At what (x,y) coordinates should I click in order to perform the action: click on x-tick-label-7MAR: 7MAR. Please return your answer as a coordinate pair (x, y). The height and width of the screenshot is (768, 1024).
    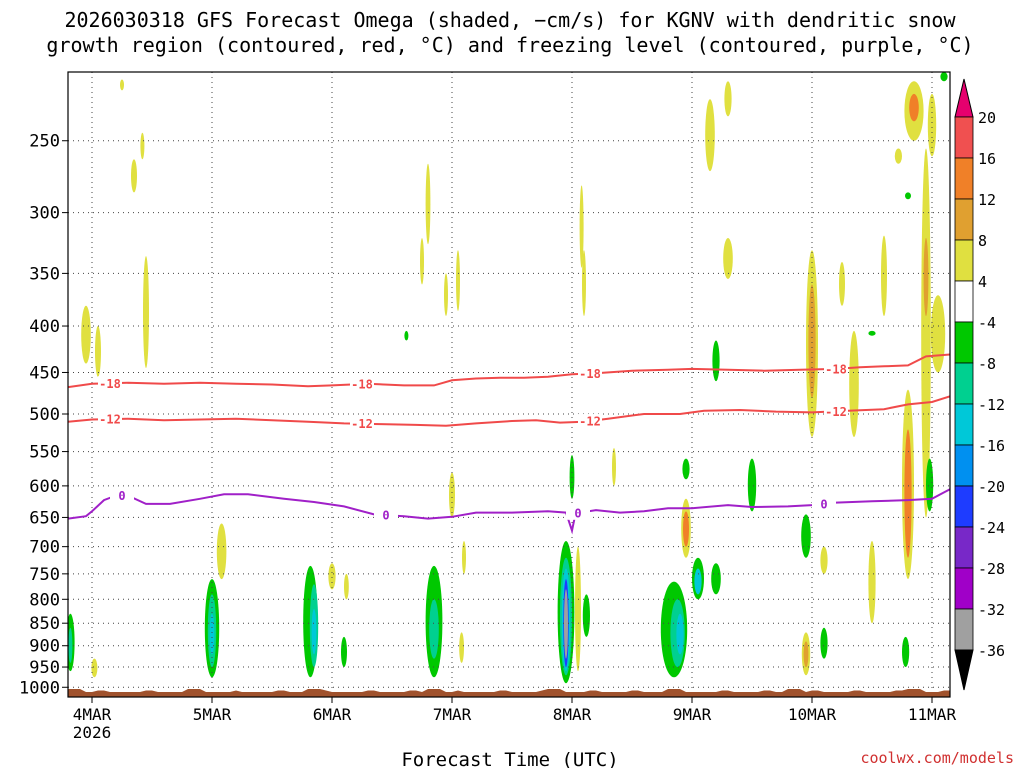
    Looking at the image, I should click on (452, 714).